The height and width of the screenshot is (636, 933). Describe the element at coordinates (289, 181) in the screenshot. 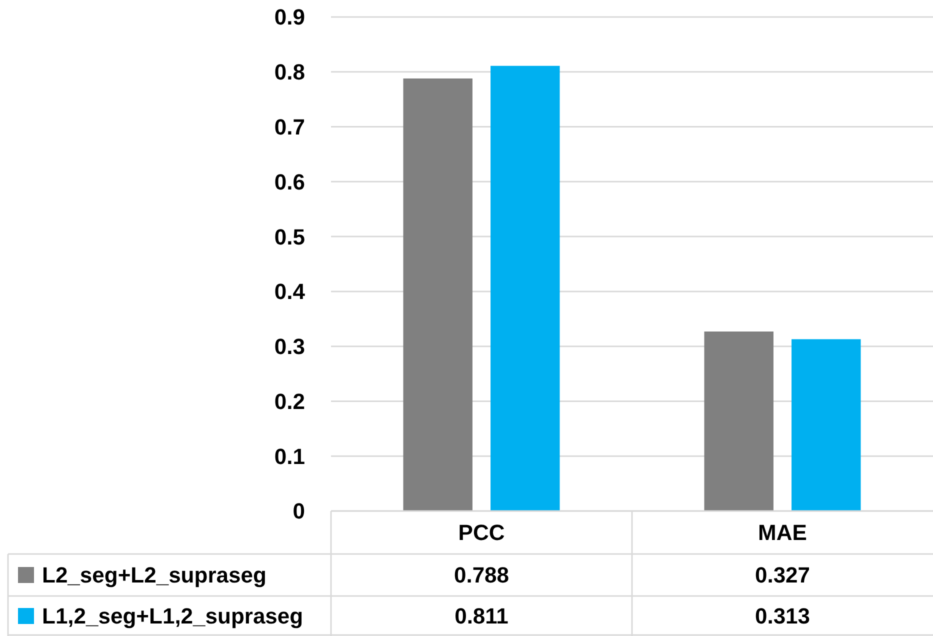

I see `y-tick-label: 0.6` at that location.